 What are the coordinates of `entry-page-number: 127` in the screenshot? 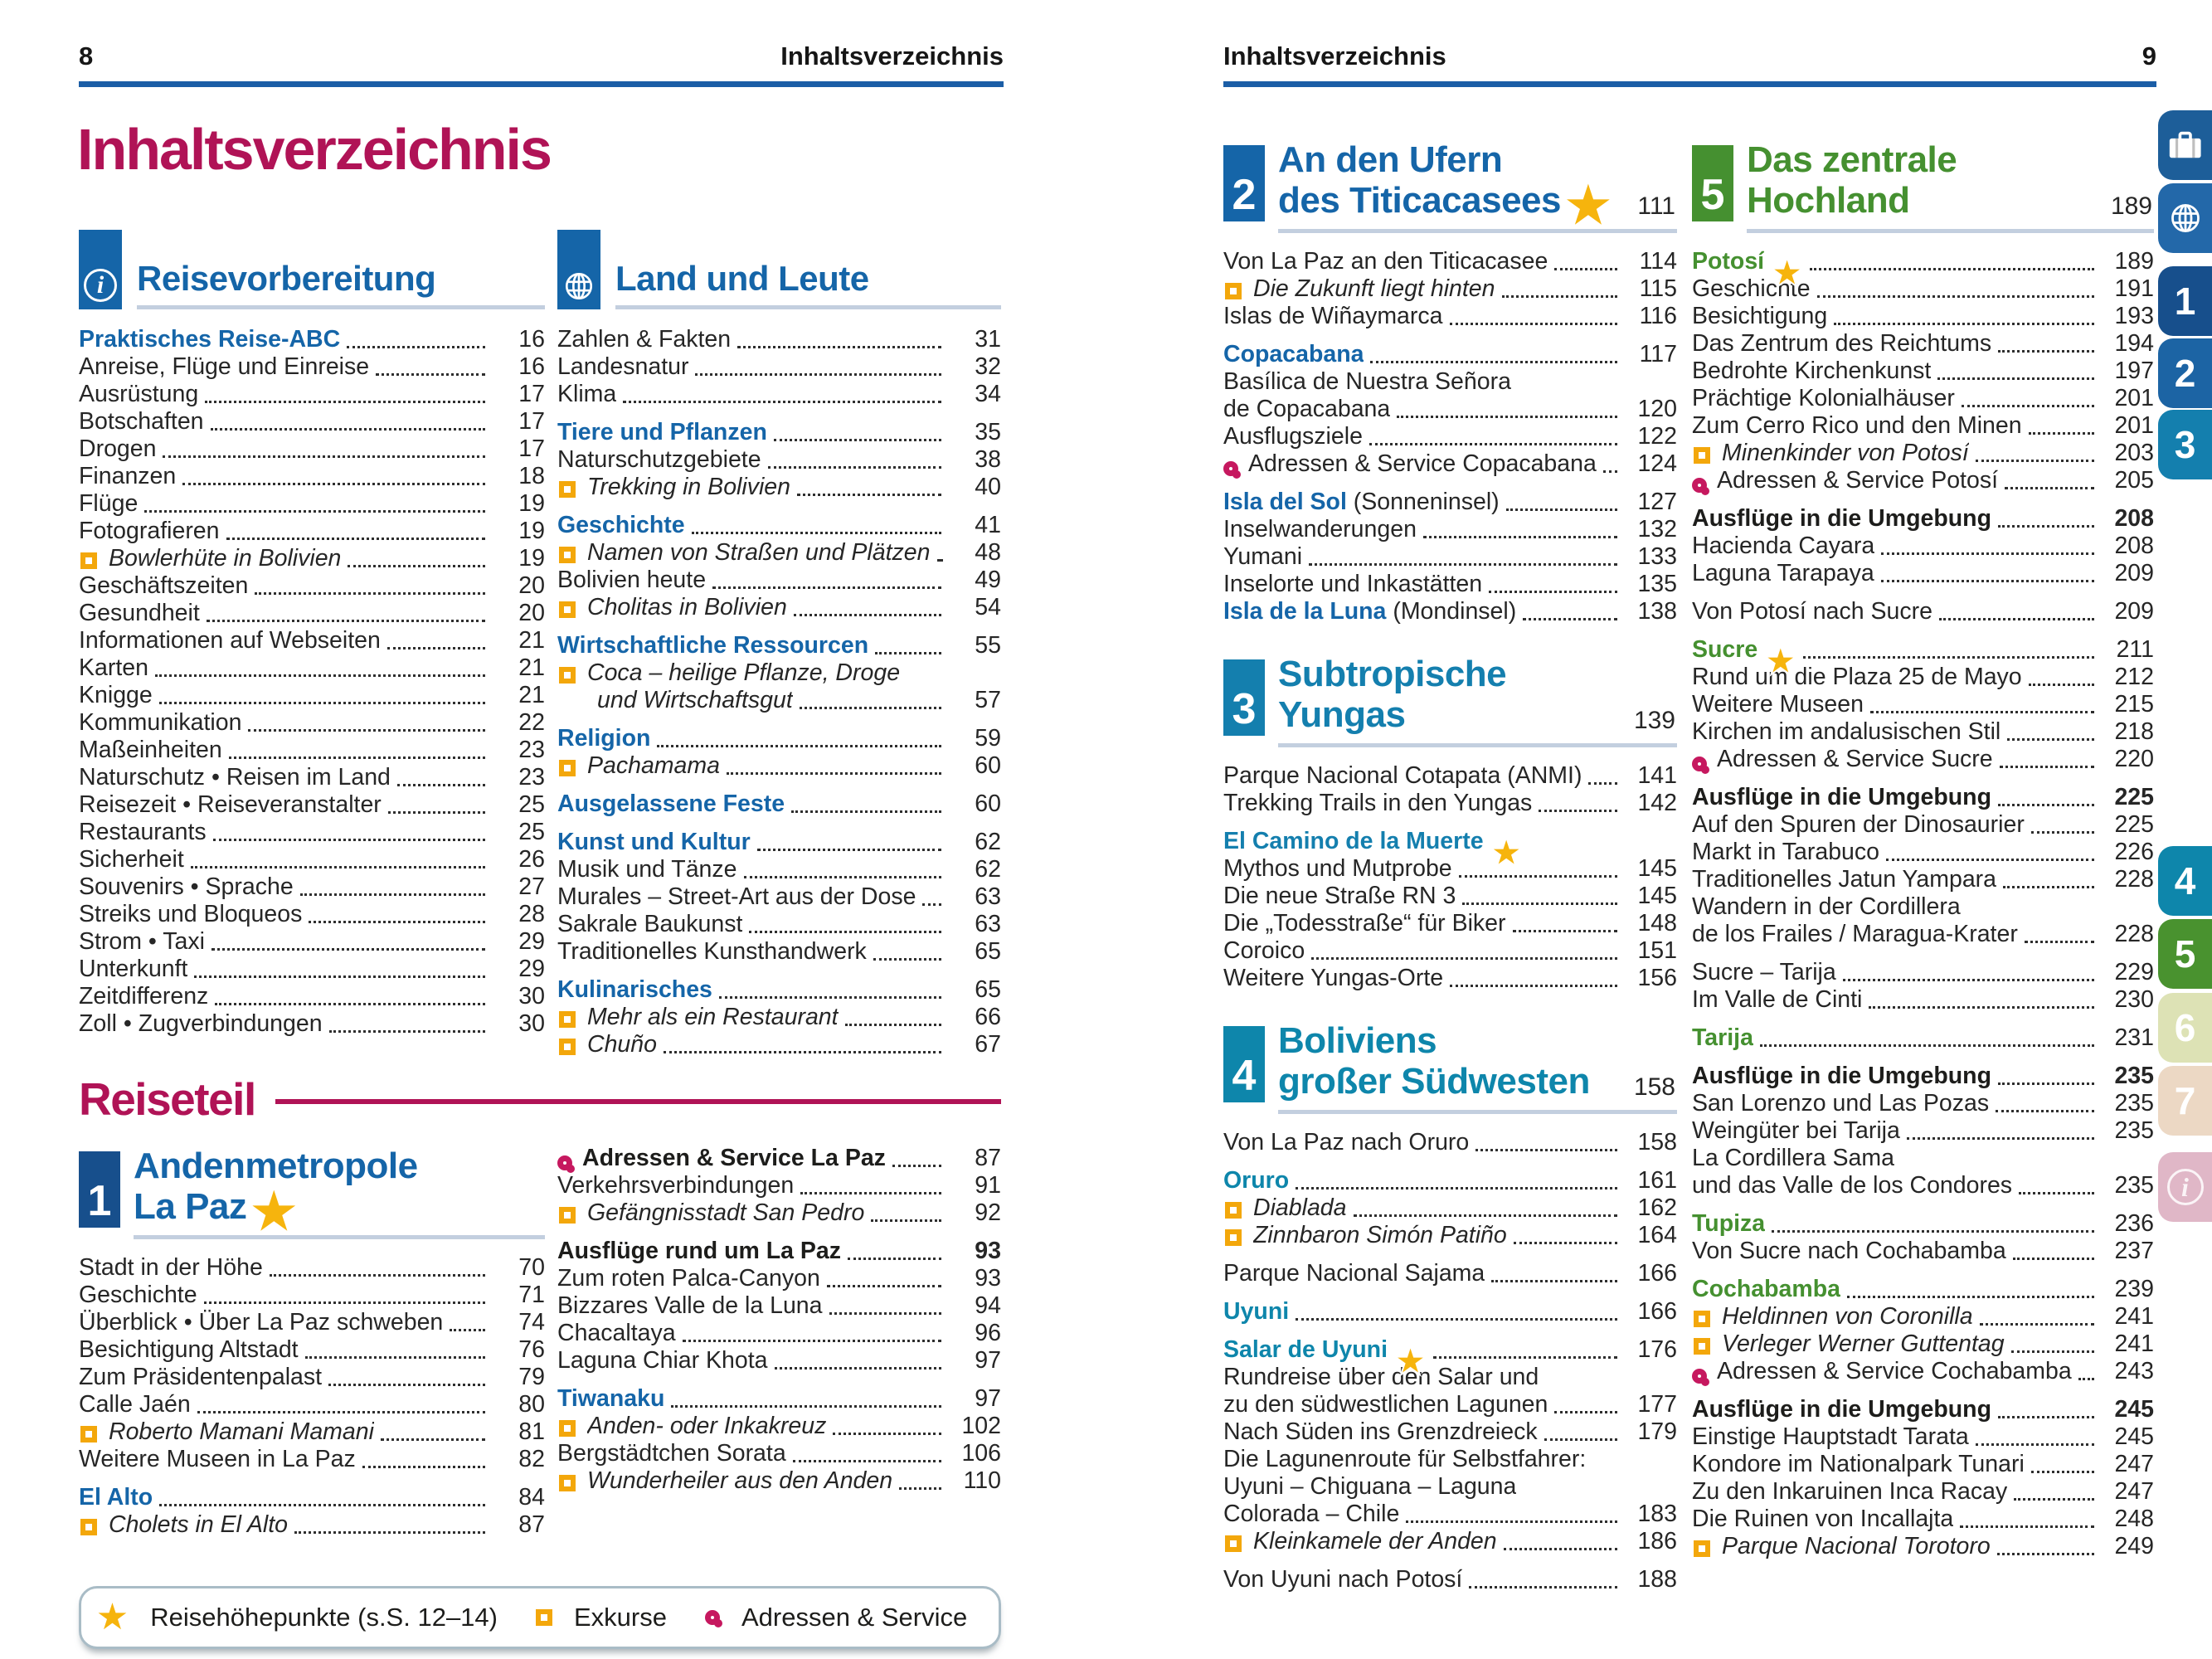 It's located at (1657, 502).